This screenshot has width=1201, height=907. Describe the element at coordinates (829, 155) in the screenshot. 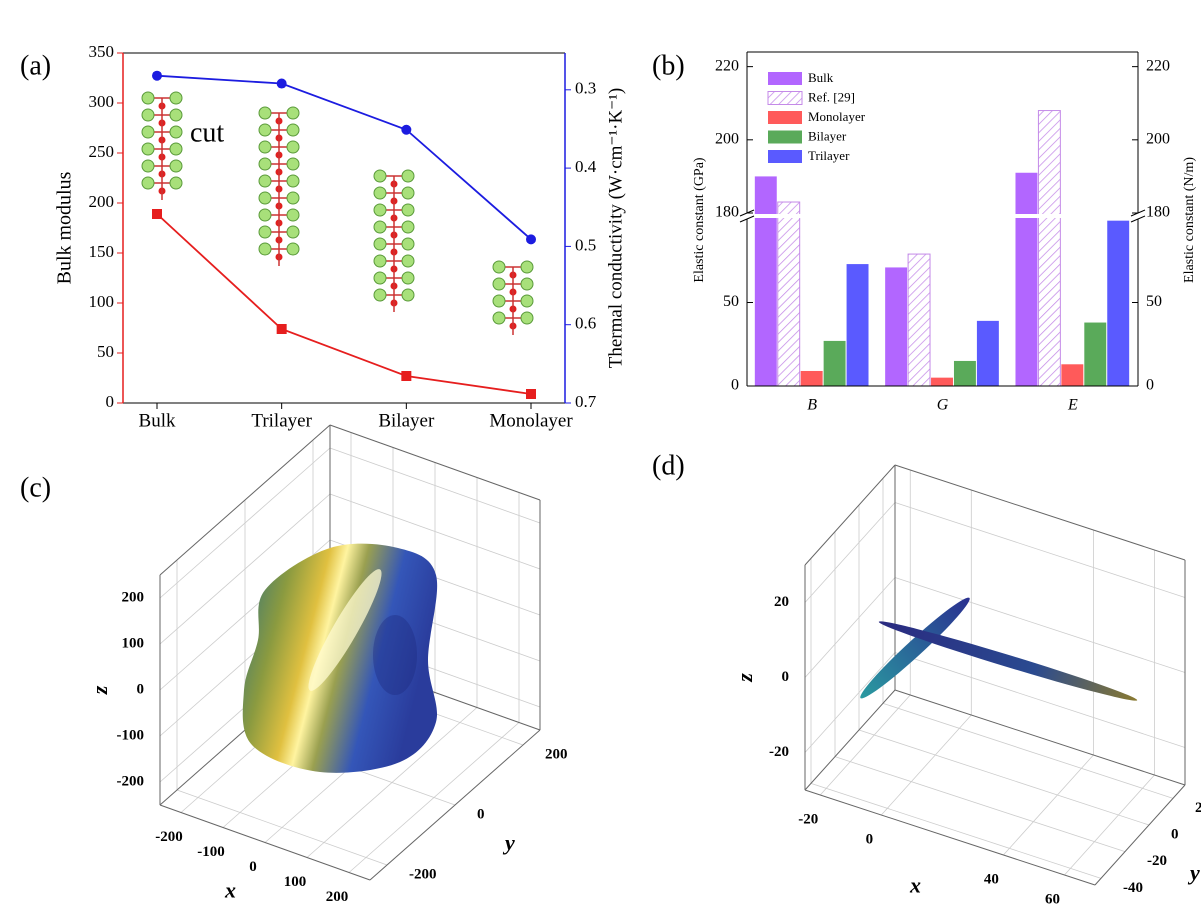

I see `legend-label: Trilayer` at that location.